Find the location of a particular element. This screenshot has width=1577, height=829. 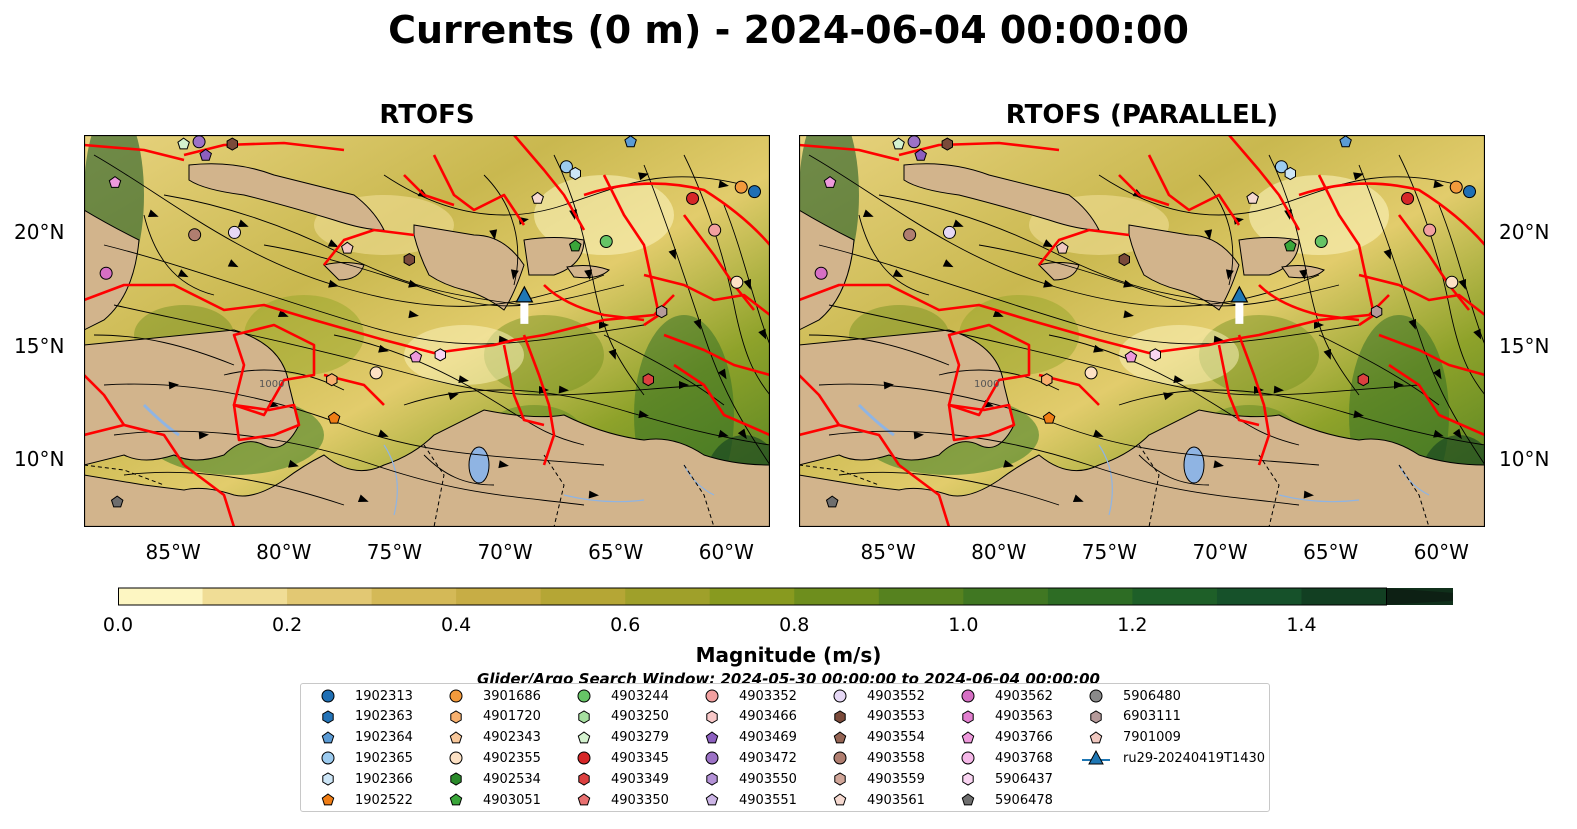

legend-label: 4903563 is located at coordinates (1024, 717).